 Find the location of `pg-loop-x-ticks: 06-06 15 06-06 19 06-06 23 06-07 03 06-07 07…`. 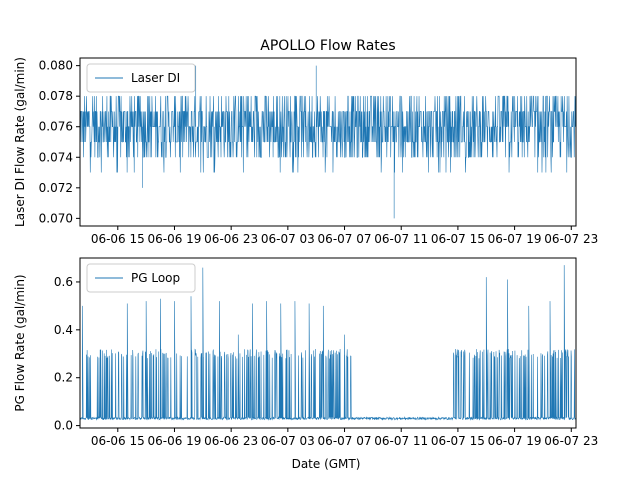

pg-loop-x-ticks: 06-06 15 06-06 19 06-06 23 06-07 03 06-07 07… is located at coordinates (344, 438).